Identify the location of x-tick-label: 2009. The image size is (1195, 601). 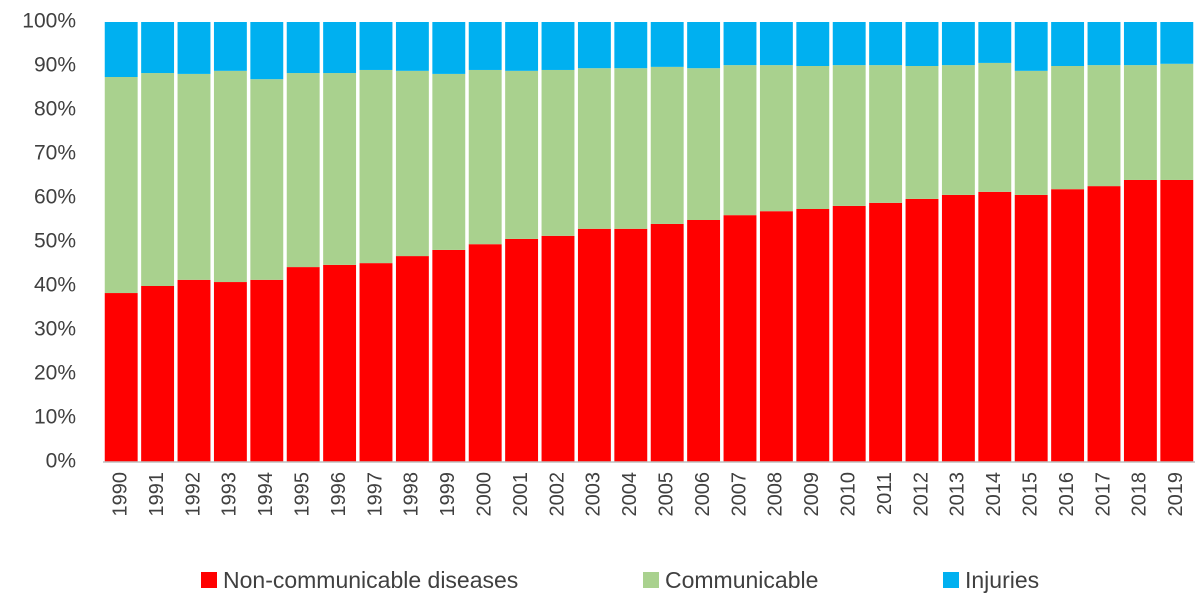
(812, 494).